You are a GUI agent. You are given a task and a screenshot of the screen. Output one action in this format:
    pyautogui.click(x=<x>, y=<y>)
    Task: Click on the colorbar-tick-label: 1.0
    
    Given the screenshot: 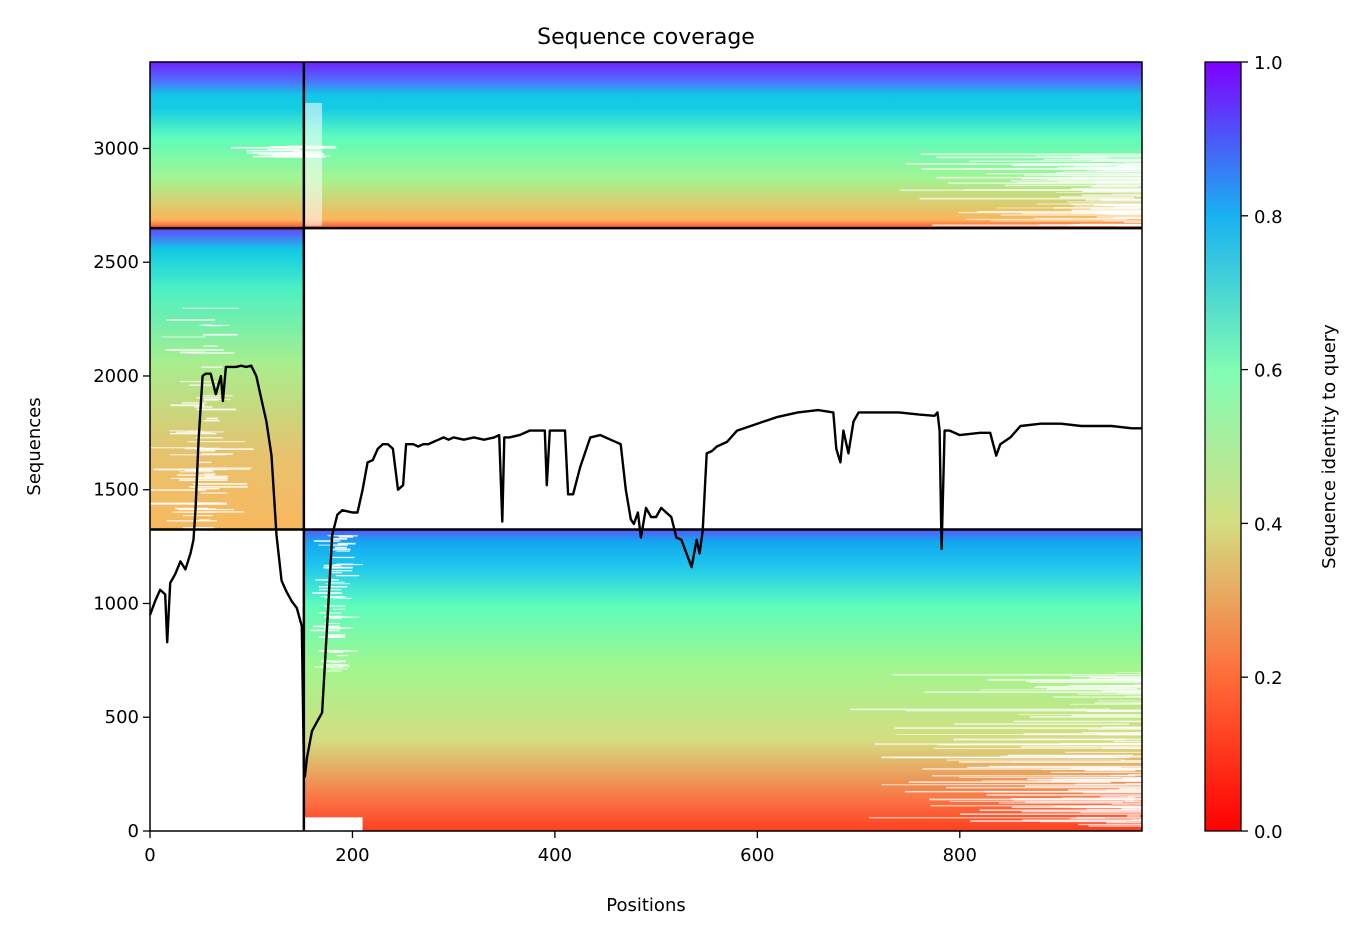 What is the action you would take?
    pyautogui.click(x=1268, y=63)
    